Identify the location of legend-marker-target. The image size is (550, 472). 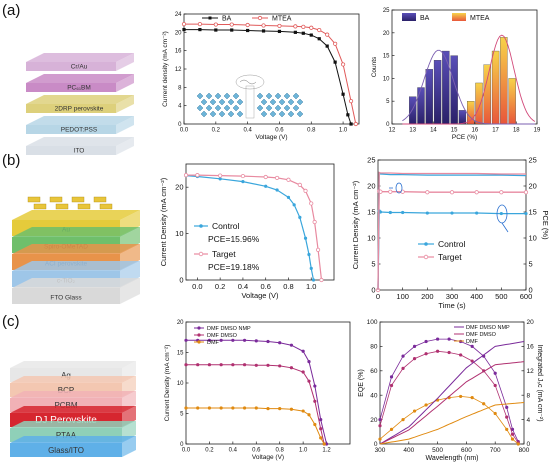
(201, 254).